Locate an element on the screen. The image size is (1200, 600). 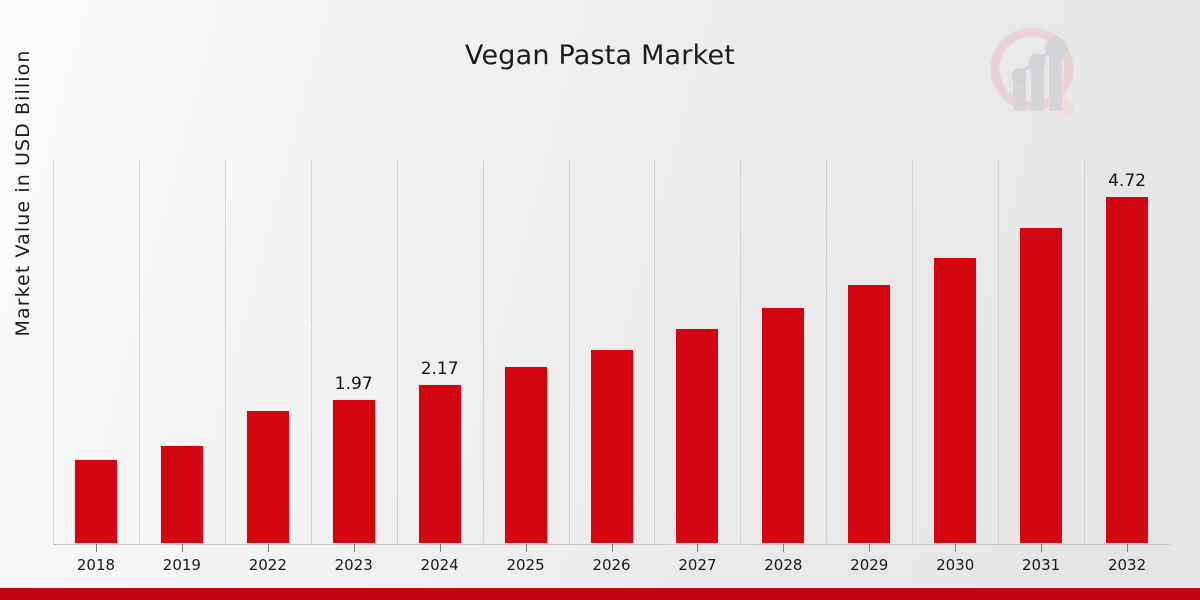
bar-2019 is located at coordinates (181, 494).